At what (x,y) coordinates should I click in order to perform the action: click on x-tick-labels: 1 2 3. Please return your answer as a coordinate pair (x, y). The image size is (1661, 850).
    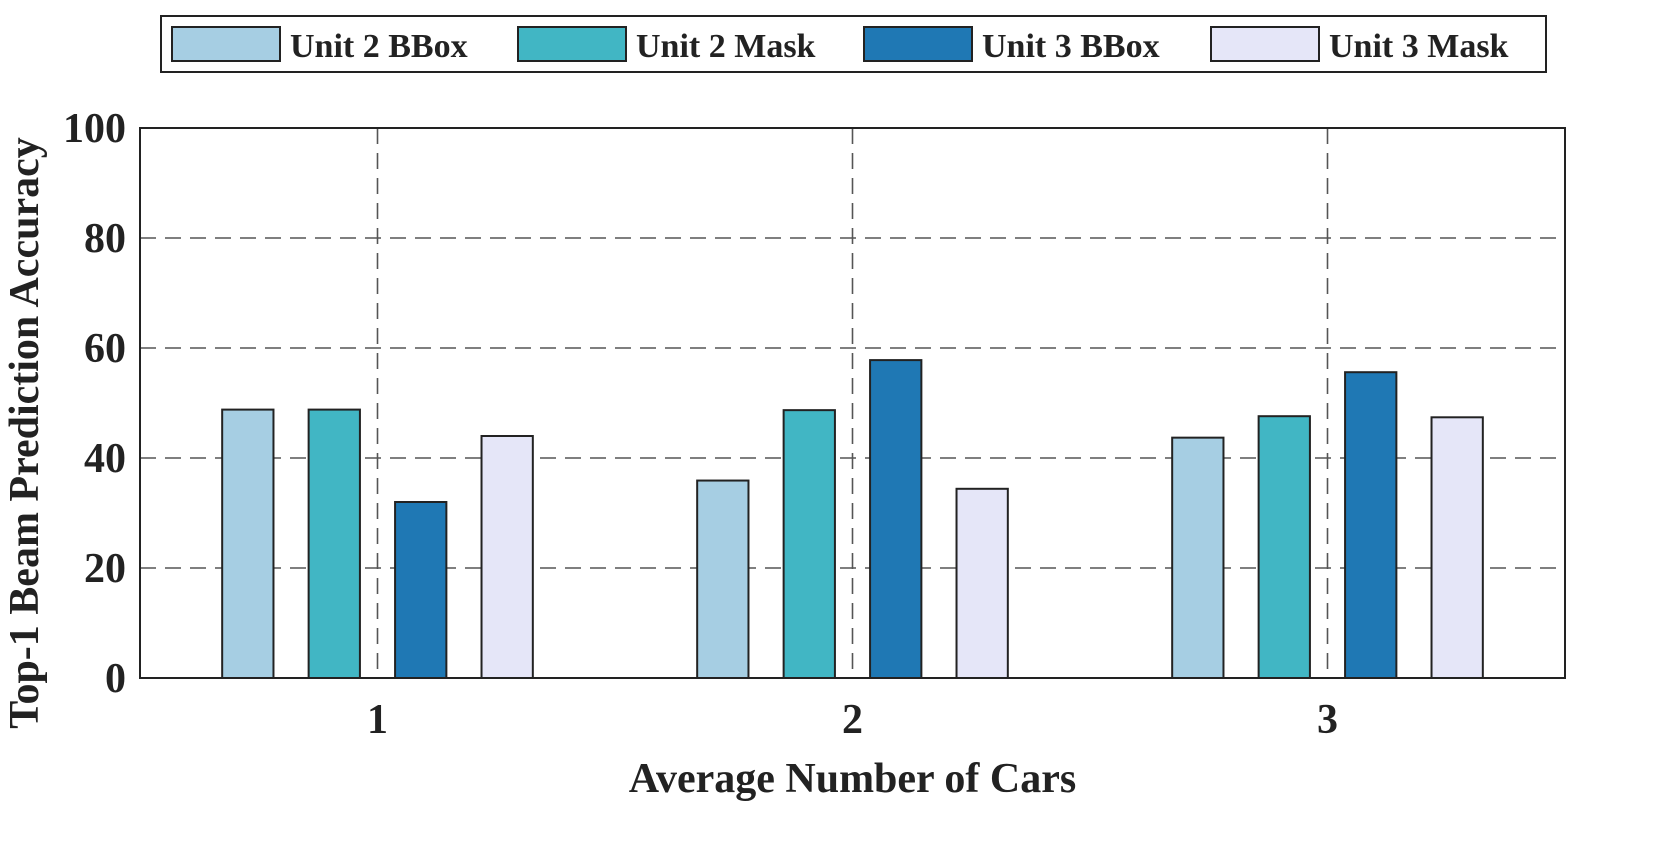
    Looking at the image, I should click on (852, 720).